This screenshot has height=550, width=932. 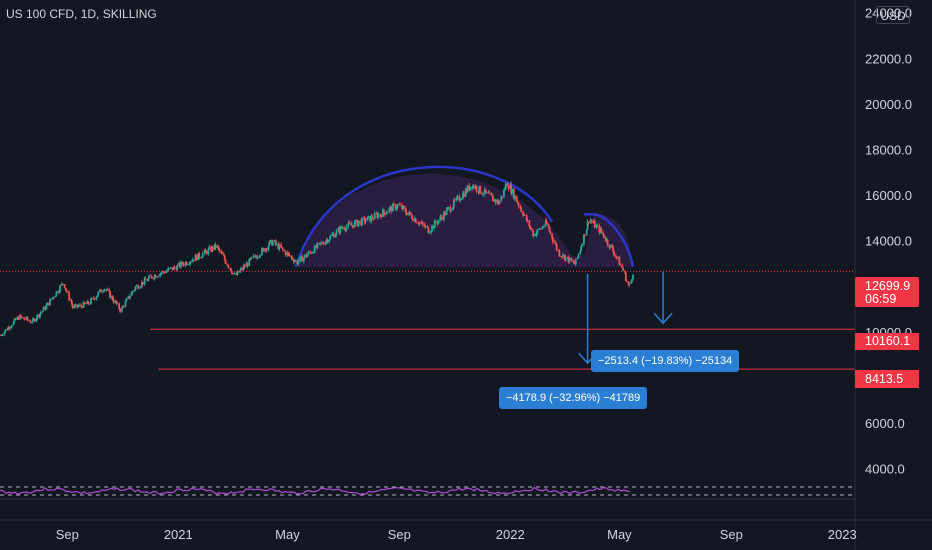 What do you see at coordinates (888, 195) in the screenshot?
I see `y-tick-label: 16000.0` at bounding box center [888, 195].